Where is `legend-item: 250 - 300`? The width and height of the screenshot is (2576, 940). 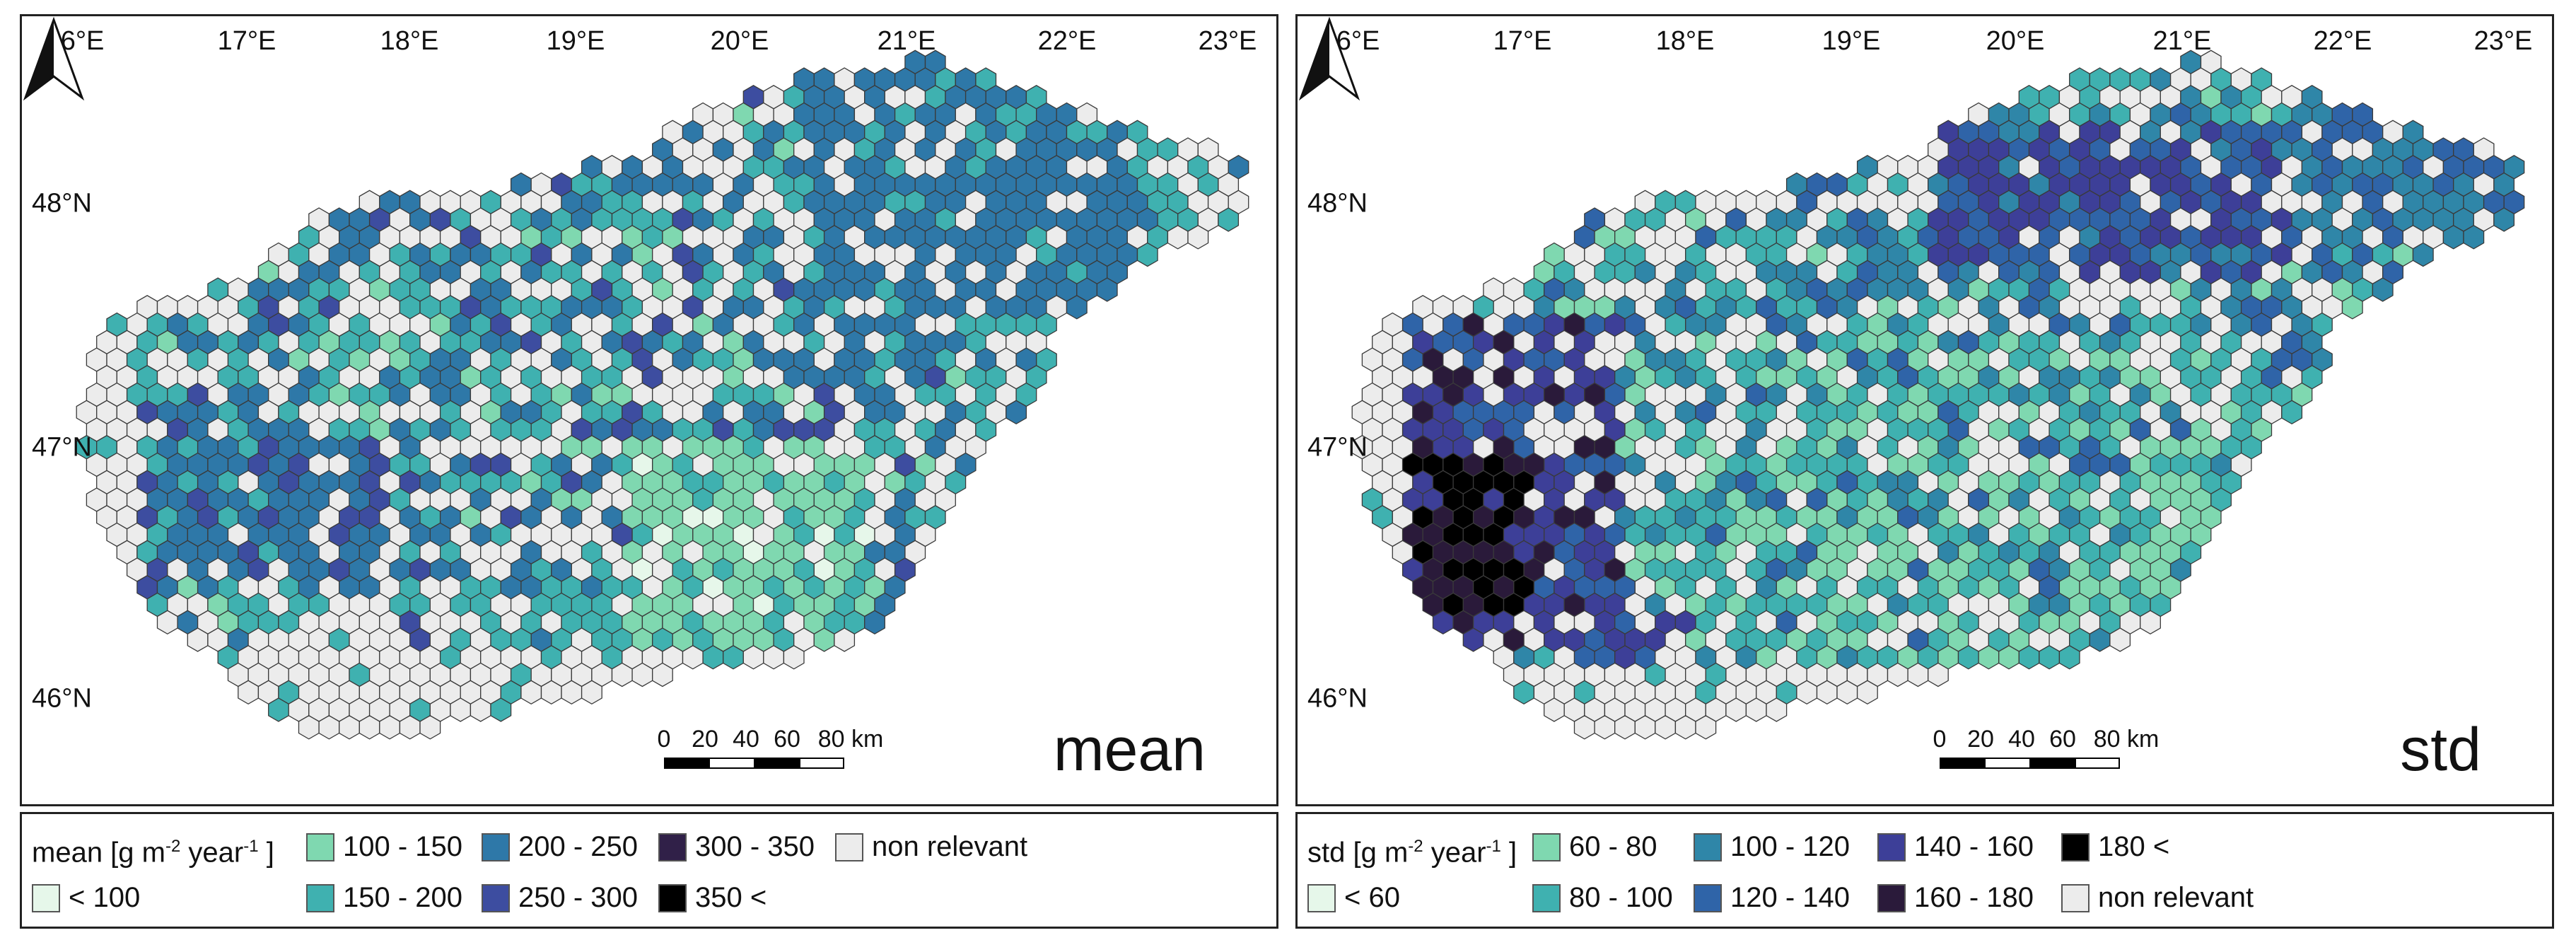
legend-item: 250 - 300 is located at coordinates (560, 898).